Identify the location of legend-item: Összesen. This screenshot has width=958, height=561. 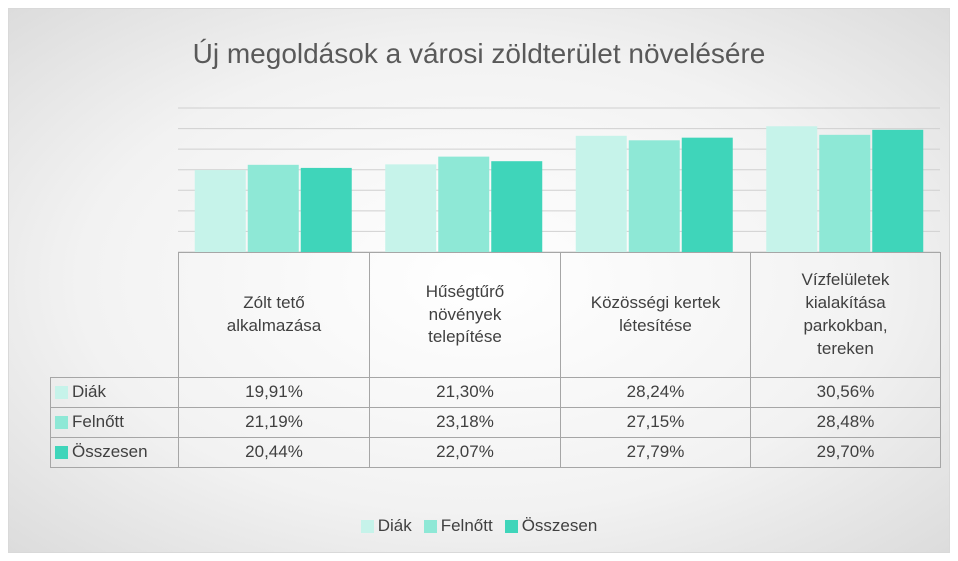
(551, 526).